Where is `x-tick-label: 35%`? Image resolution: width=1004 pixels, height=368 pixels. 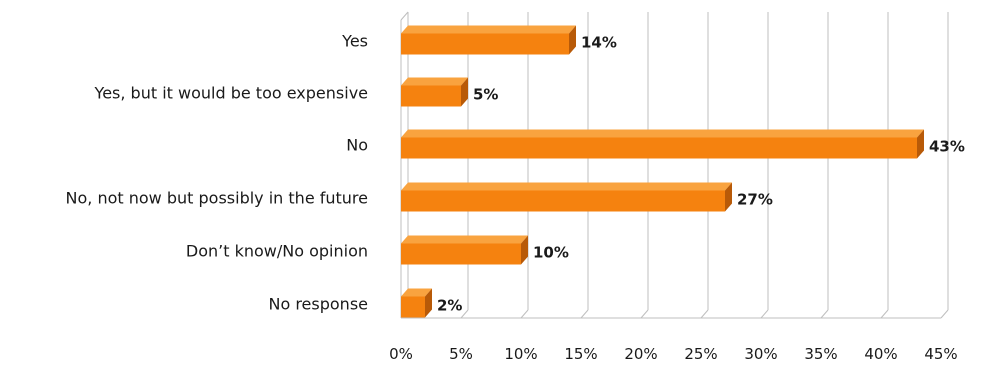 x-tick-label: 35% is located at coordinates (820, 354).